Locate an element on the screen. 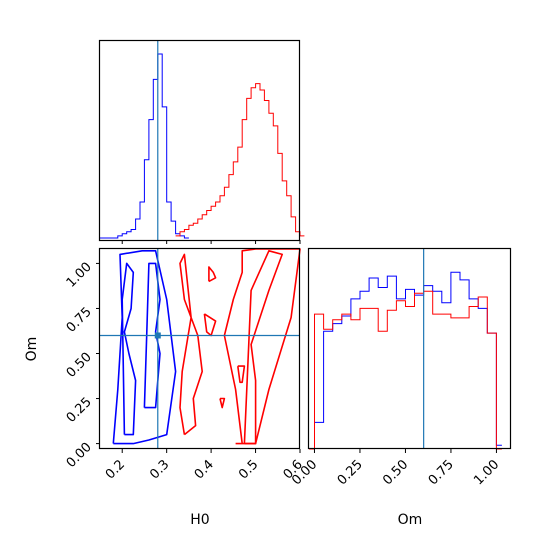 The width and height of the screenshot is (550, 550). x-axis-label-h0: H0 is located at coordinates (199, 520).